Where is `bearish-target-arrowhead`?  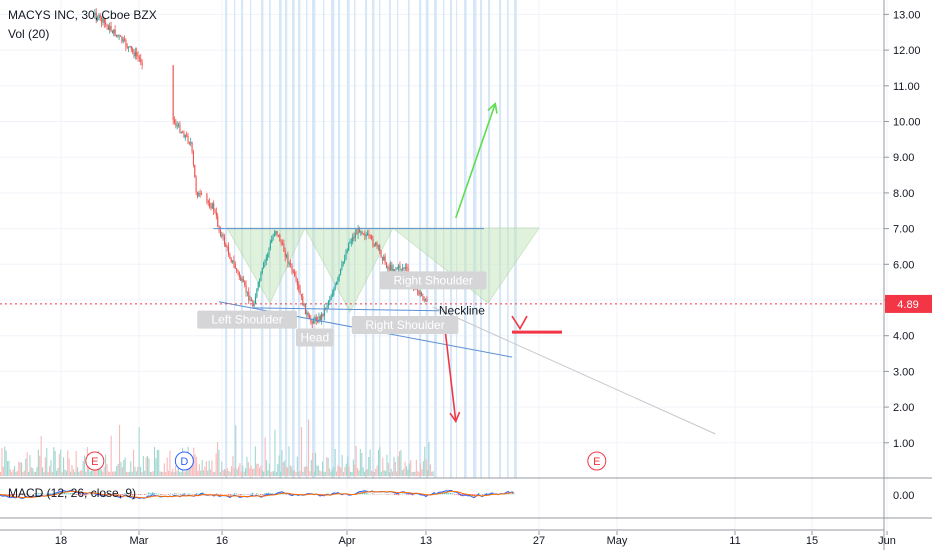 bearish-target-arrowhead is located at coordinates (455, 417).